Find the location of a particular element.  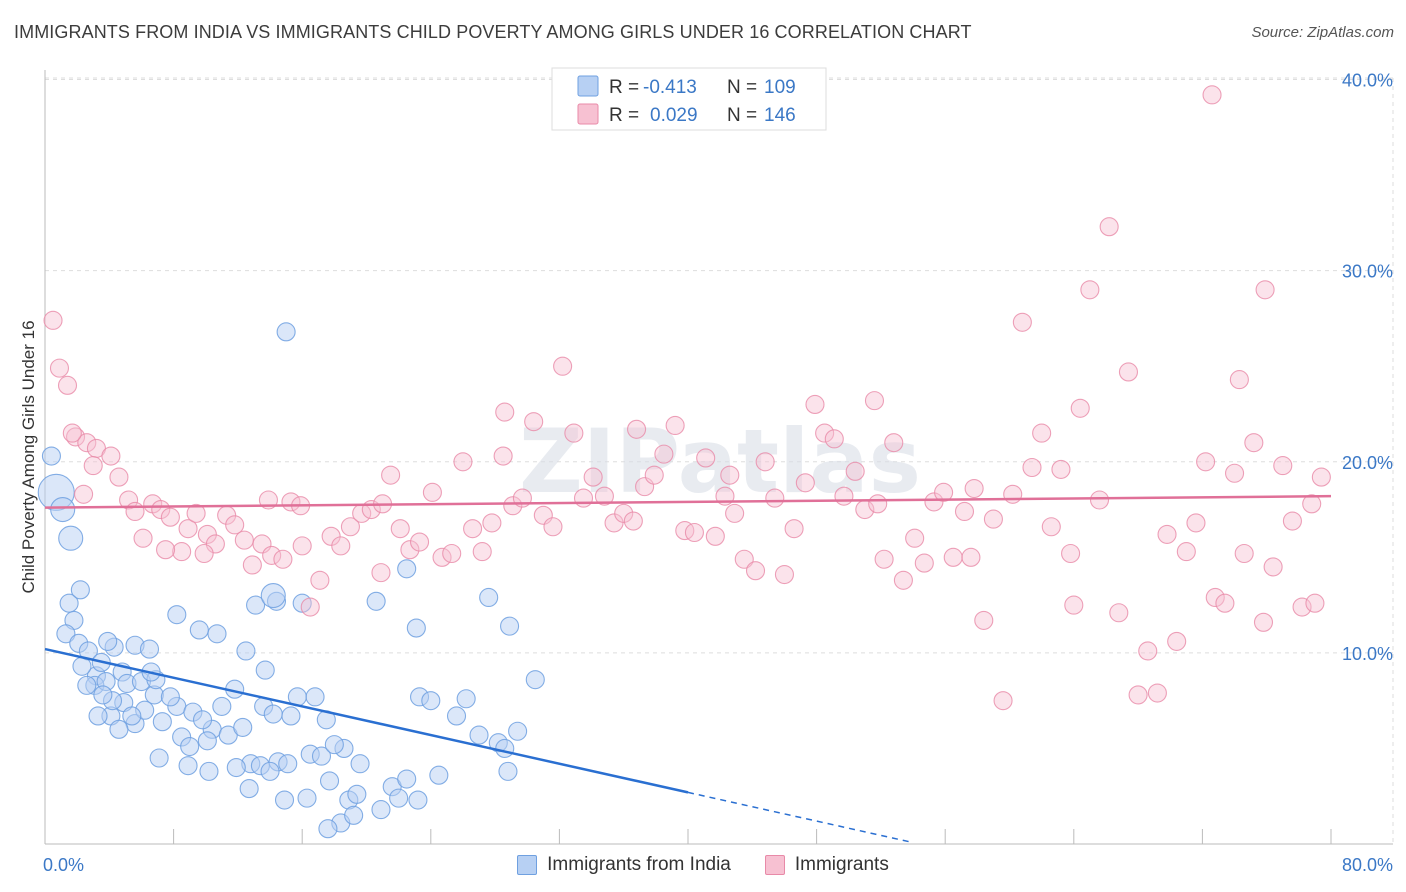

legend-box: R = -0.413 N = 109 R = 0.029 N = 146 is located at coordinates (689, 99).